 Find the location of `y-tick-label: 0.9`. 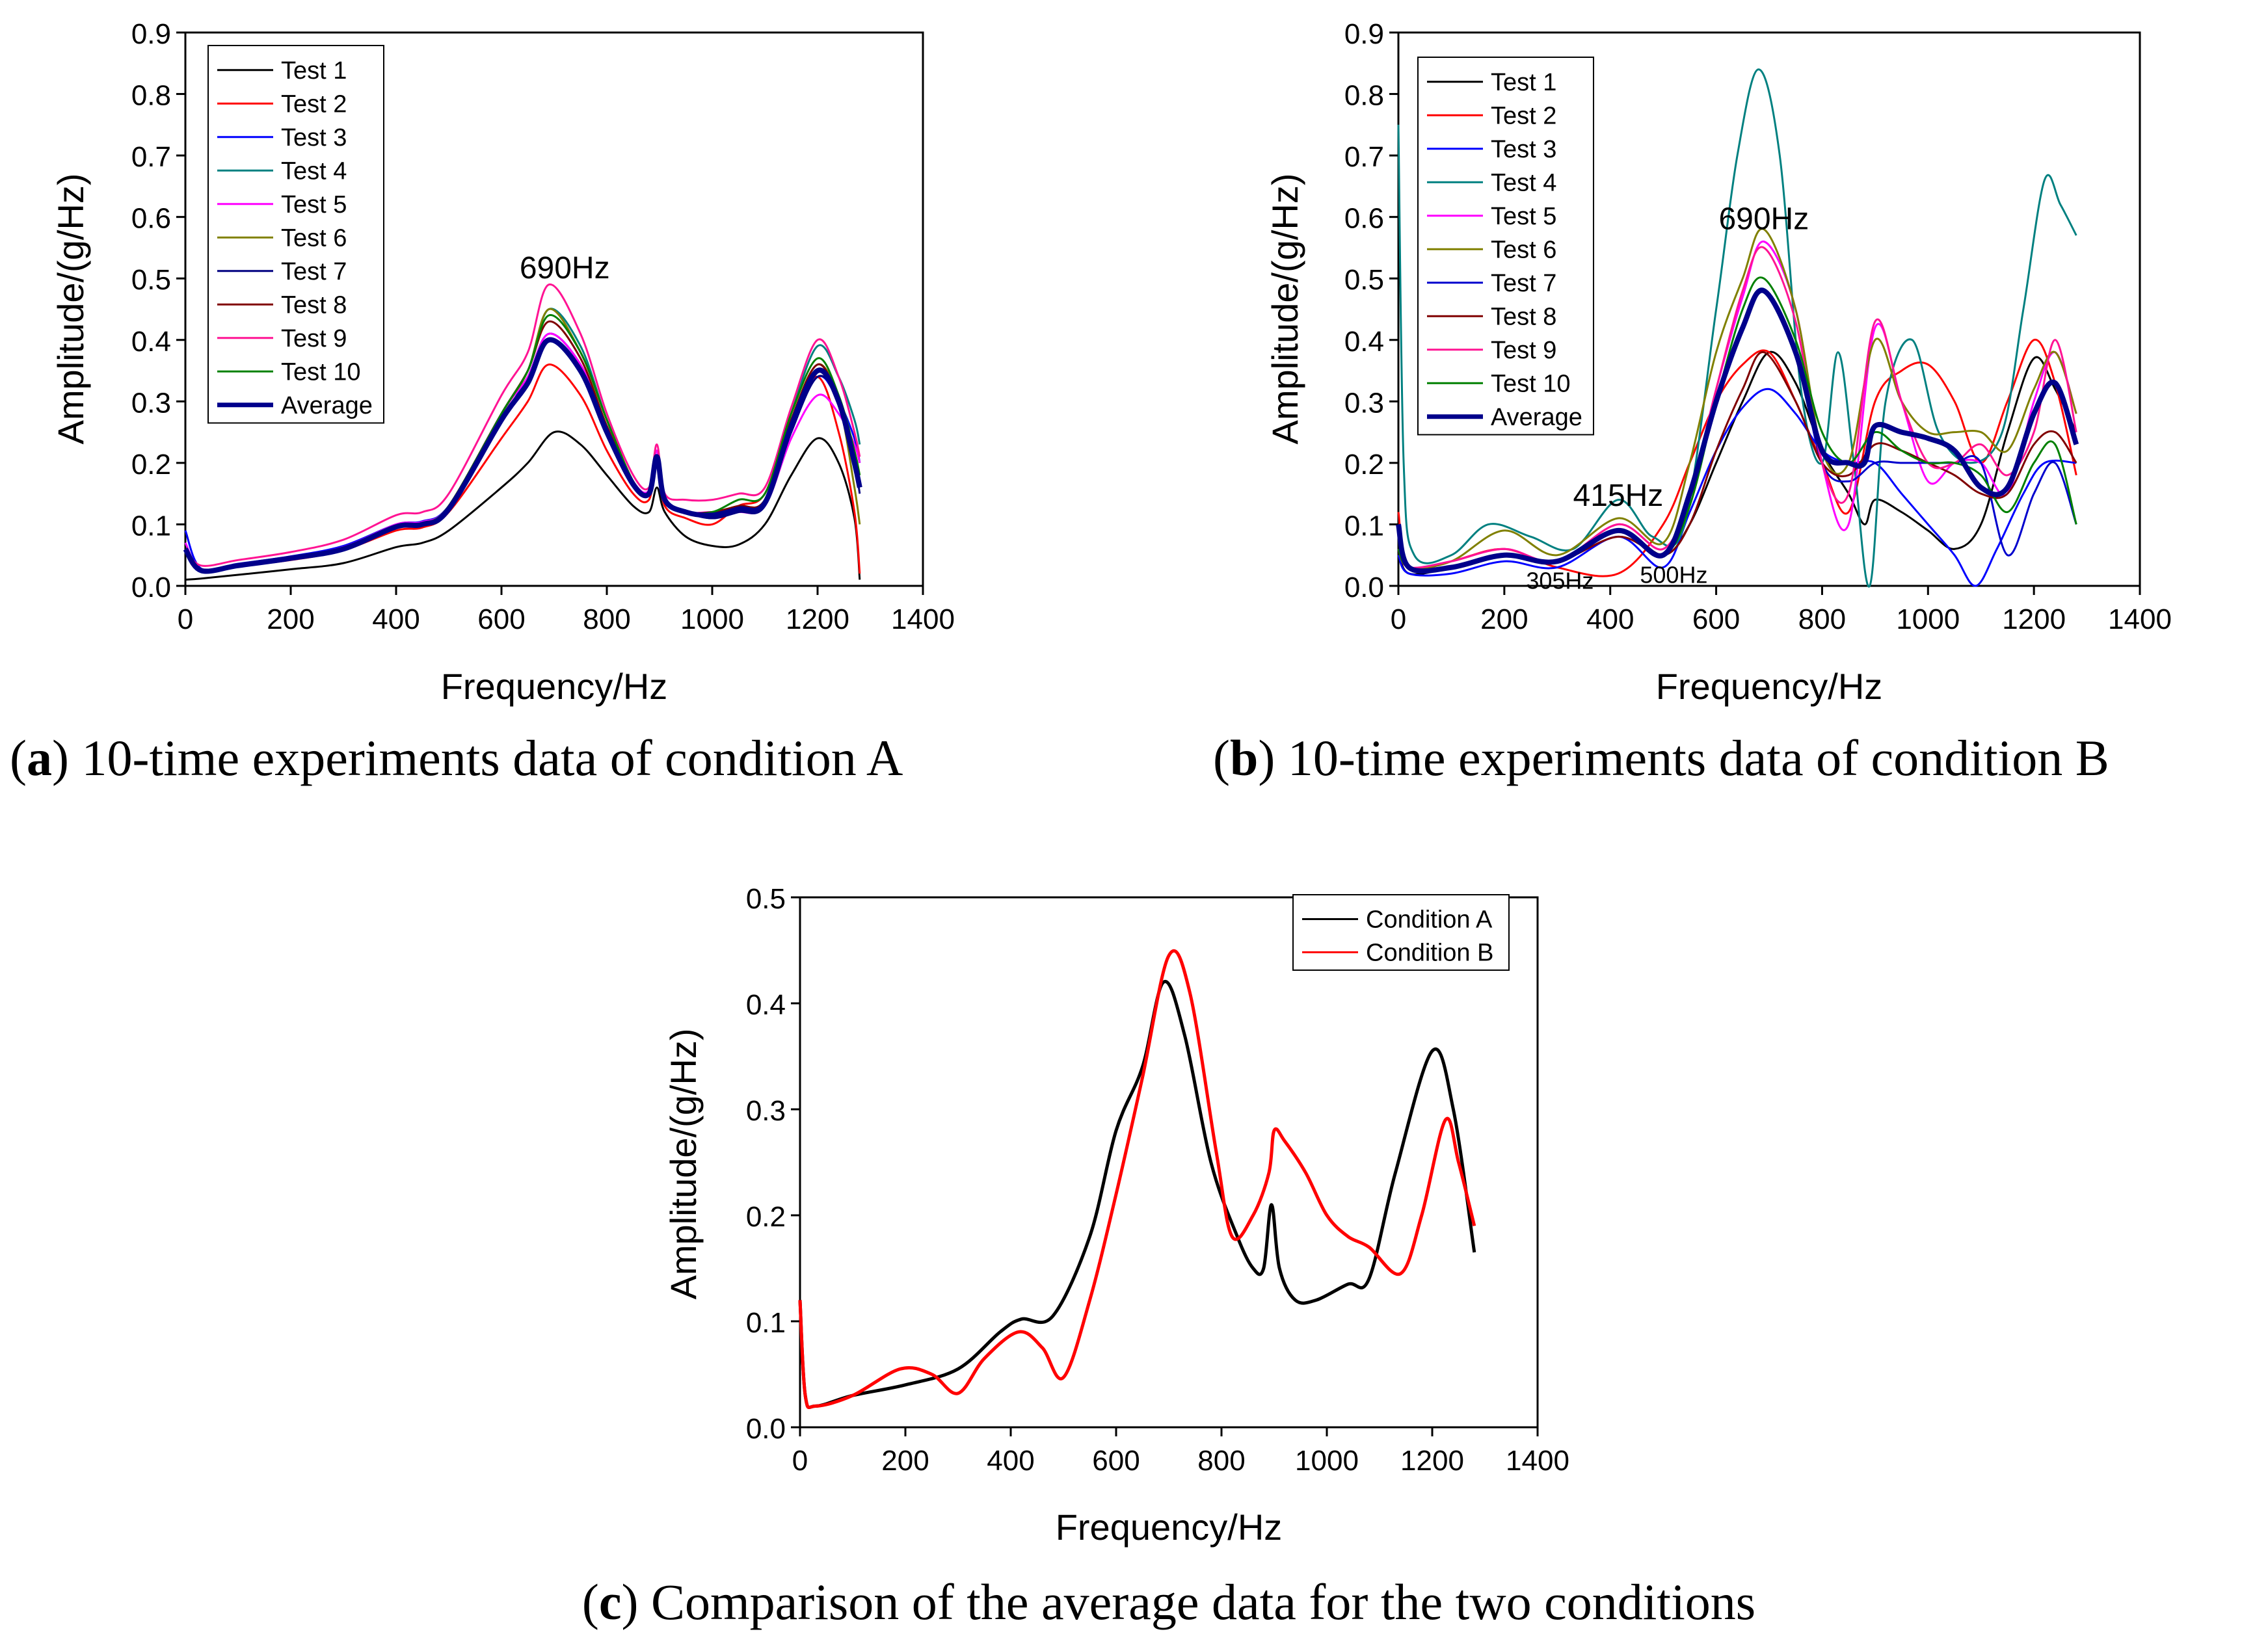

y-tick-label: 0.9 is located at coordinates (151, 34).